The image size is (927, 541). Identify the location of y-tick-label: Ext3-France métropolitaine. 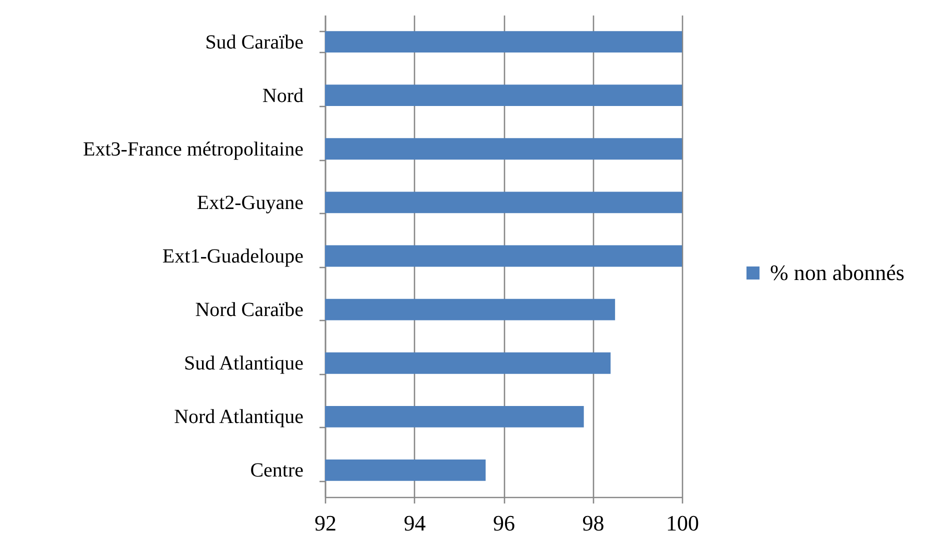
(193, 149).